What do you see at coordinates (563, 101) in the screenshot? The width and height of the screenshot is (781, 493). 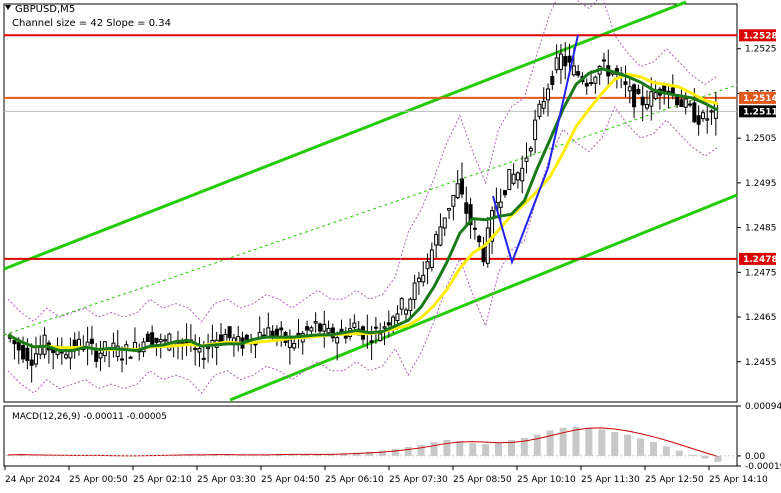 I see `blue-line-right` at bounding box center [563, 101].